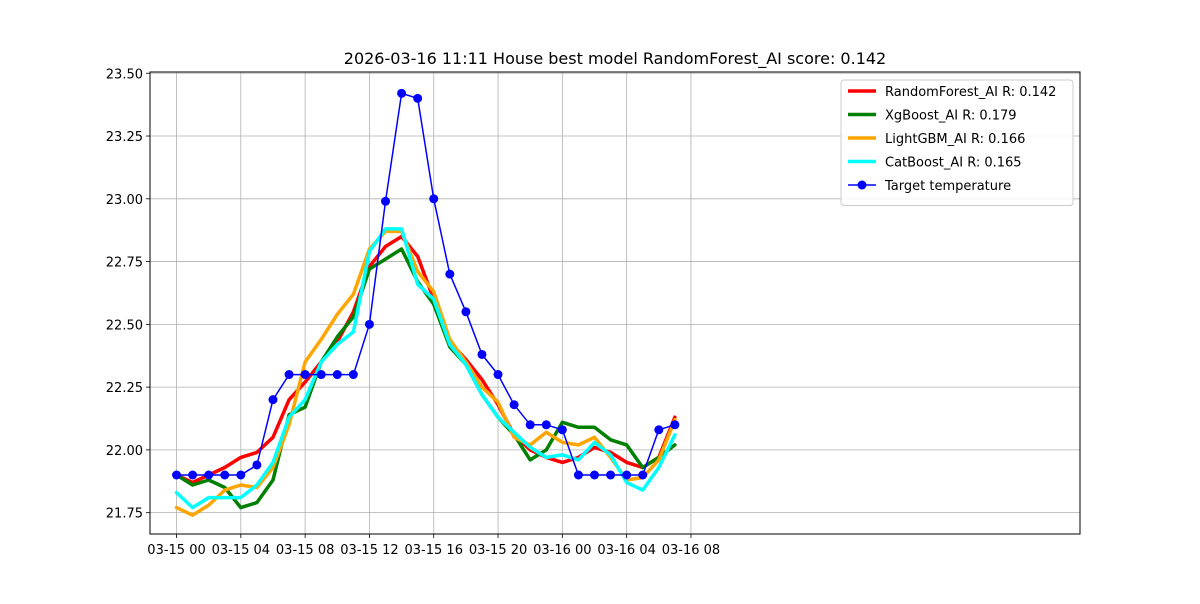  I want to click on x-tick-label: 03-16 00, so click(562, 550).